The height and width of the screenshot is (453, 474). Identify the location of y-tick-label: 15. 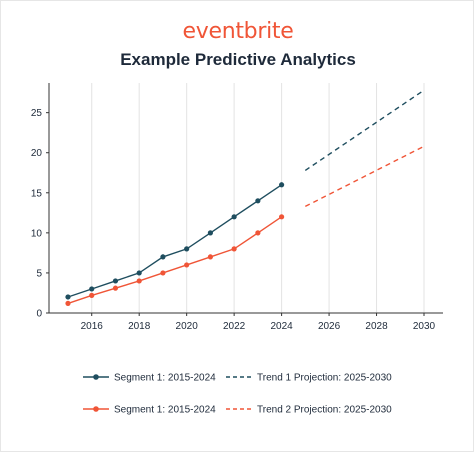
(37, 193).